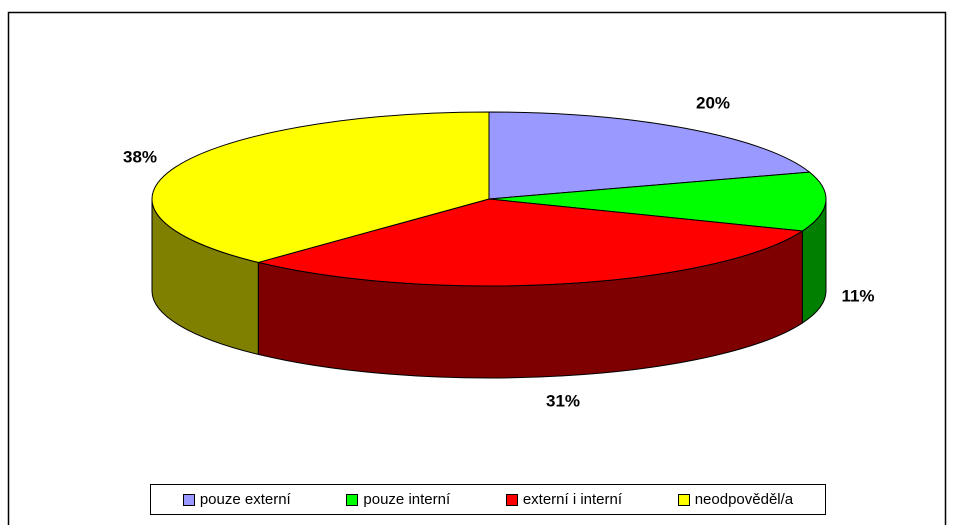 The width and height of the screenshot is (955, 525). I want to click on legend-label: pouze externí, so click(245, 499).